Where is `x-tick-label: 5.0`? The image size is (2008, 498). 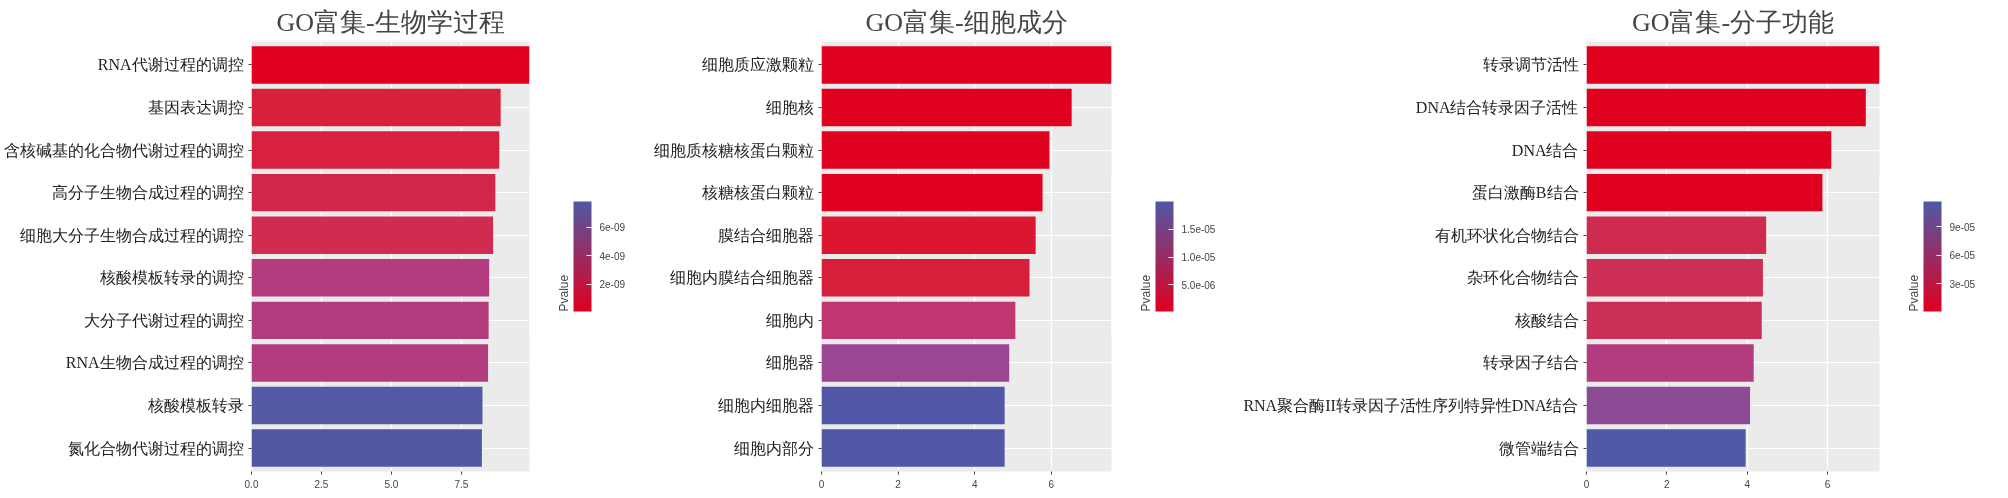 x-tick-label: 5.0 is located at coordinates (391, 484).